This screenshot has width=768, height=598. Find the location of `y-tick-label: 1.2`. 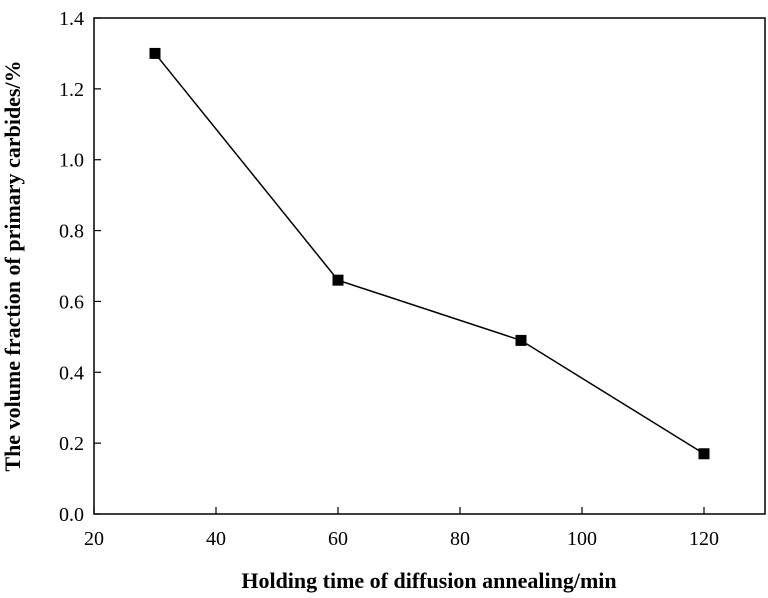

y-tick-label: 1.2 is located at coordinates (71, 90).